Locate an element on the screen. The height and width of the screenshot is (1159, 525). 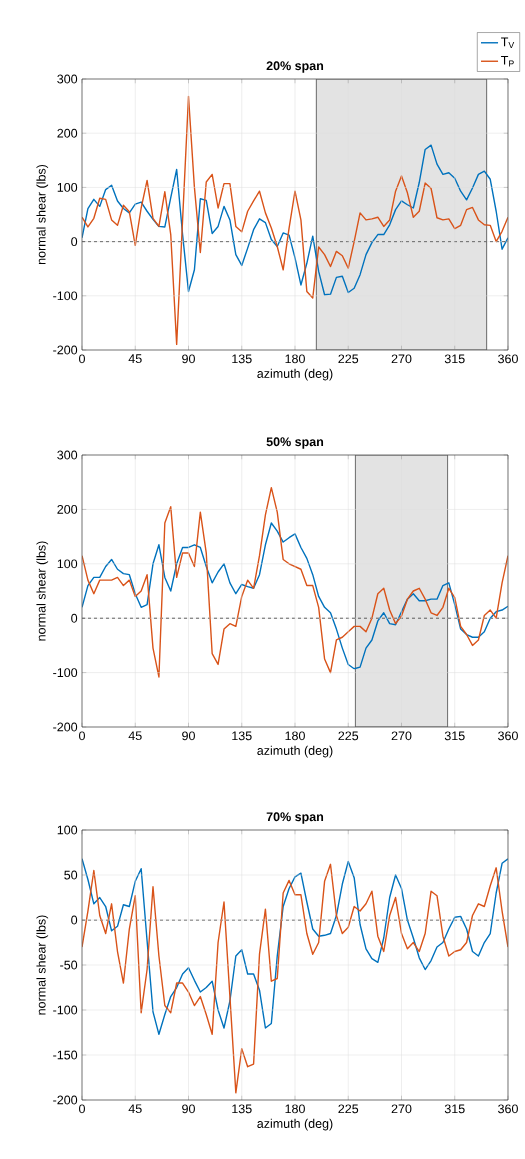
legend-label: T$_{P}$ is located at coordinates (507, 61).